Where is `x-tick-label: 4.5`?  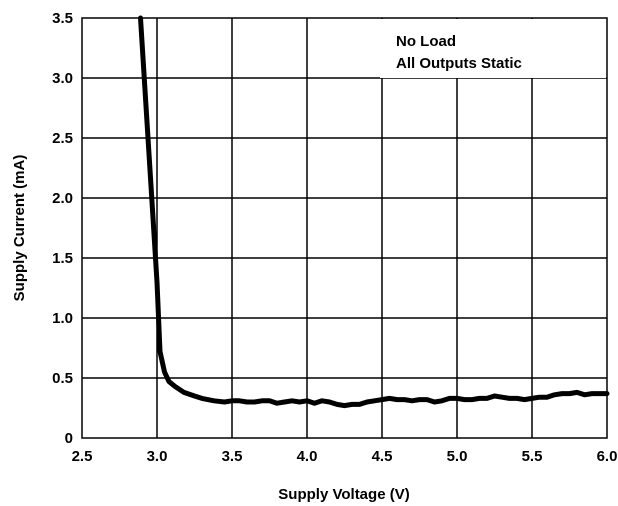
x-tick-label: 4.5 is located at coordinates (382, 456).